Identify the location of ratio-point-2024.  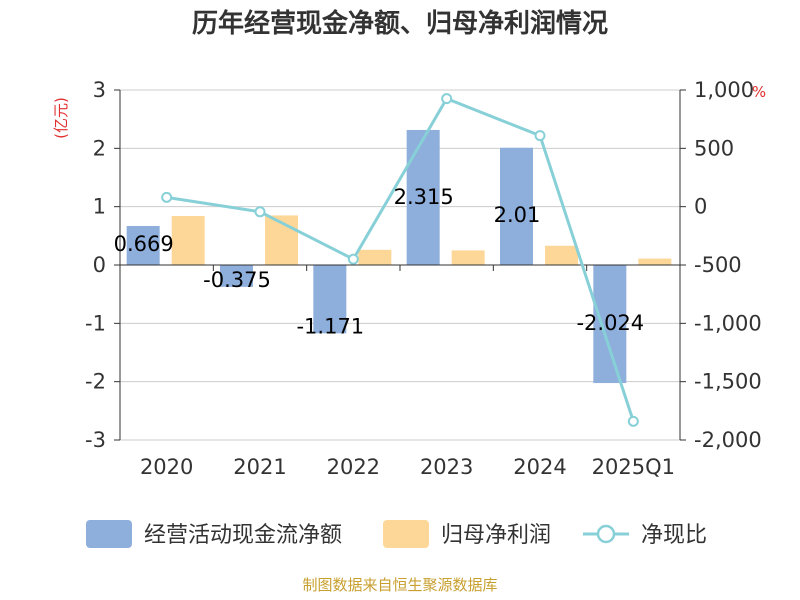
(540, 136).